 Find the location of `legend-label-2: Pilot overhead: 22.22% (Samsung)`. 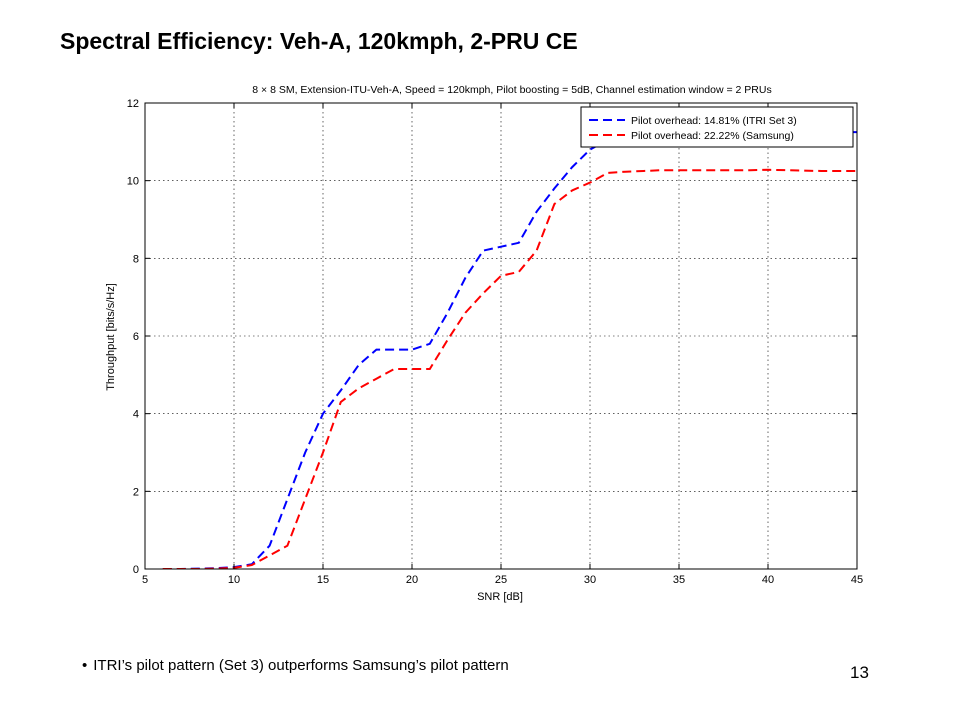

legend-label-2: Pilot overhead: 22.22% (Samsung) is located at coordinates (712, 136).